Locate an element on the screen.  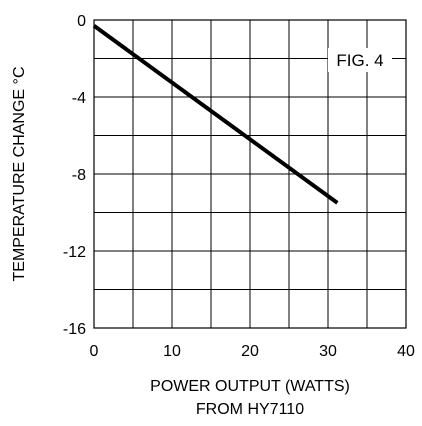
x-tick-label: 20 is located at coordinates (250, 351).